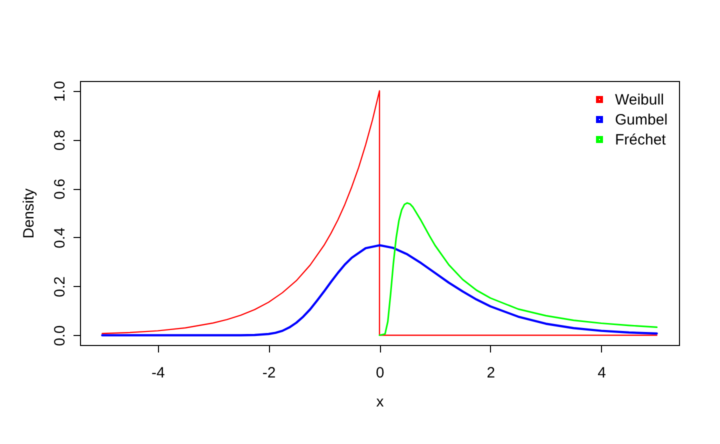 The width and height of the screenshot is (720, 444). Describe the element at coordinates (60, 189) in the screenshot. I see `y-tick-label: 0.6` at that location.